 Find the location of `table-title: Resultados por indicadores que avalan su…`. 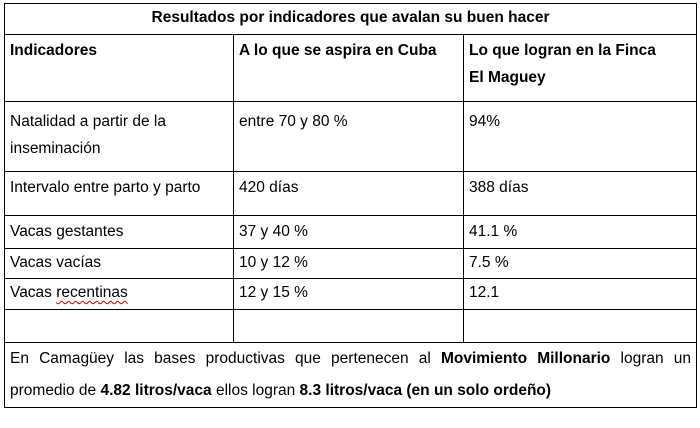

table-title: Resultados por indicadores que avalan su… is located at coordinates (350, 19).